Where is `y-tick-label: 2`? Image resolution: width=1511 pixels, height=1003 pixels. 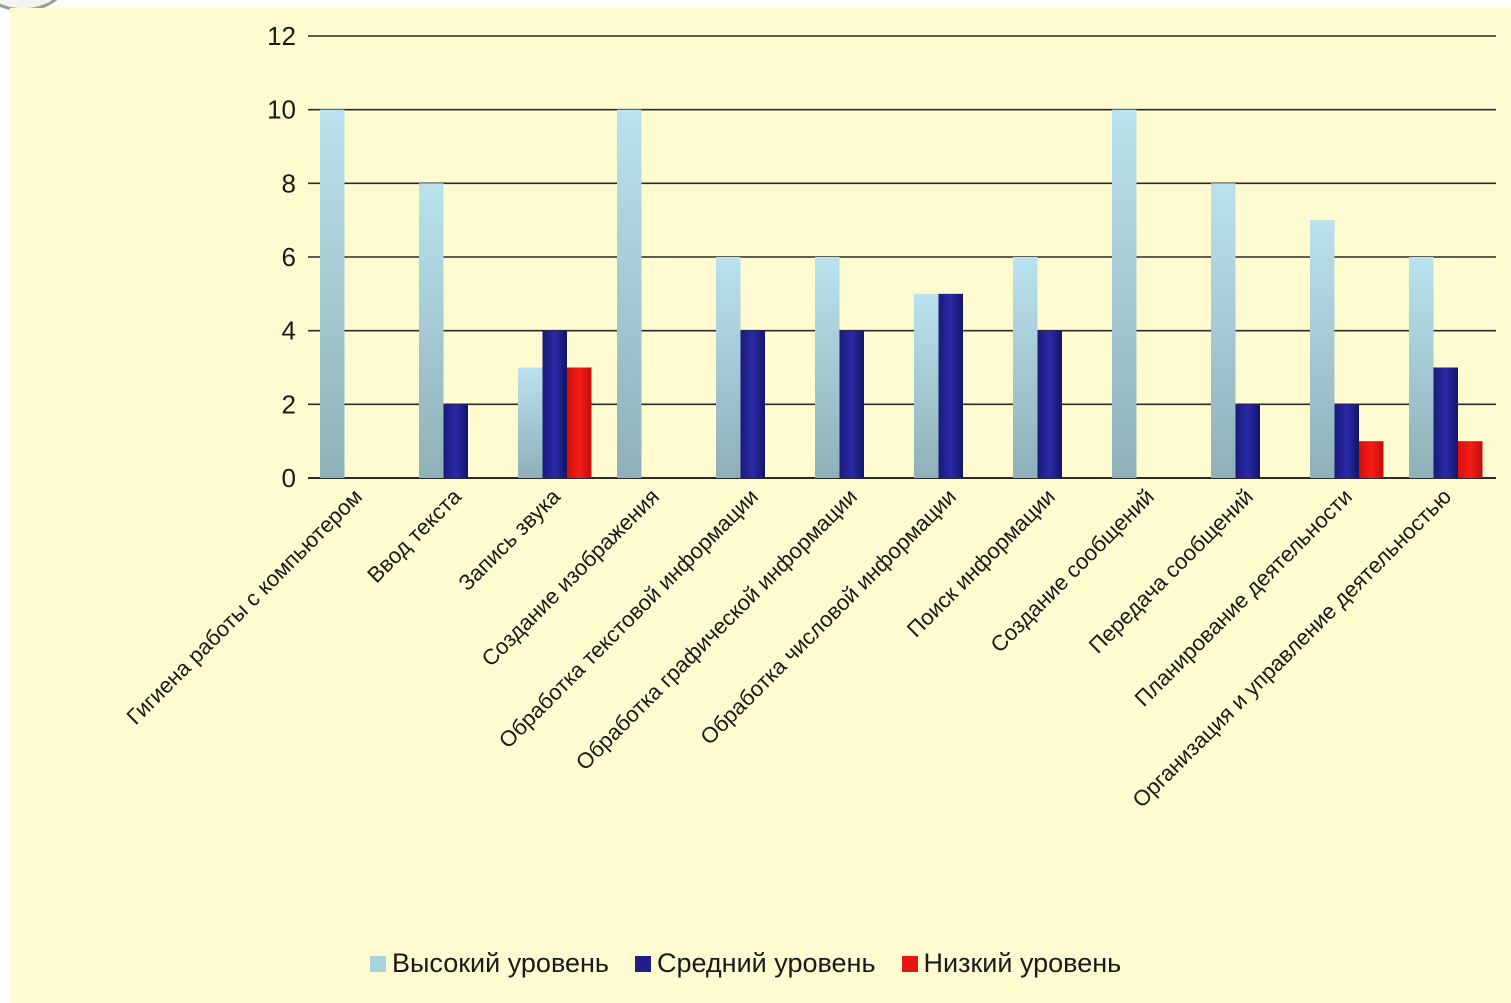 y-tick-label: 2 is located at coordinates (289, 404).